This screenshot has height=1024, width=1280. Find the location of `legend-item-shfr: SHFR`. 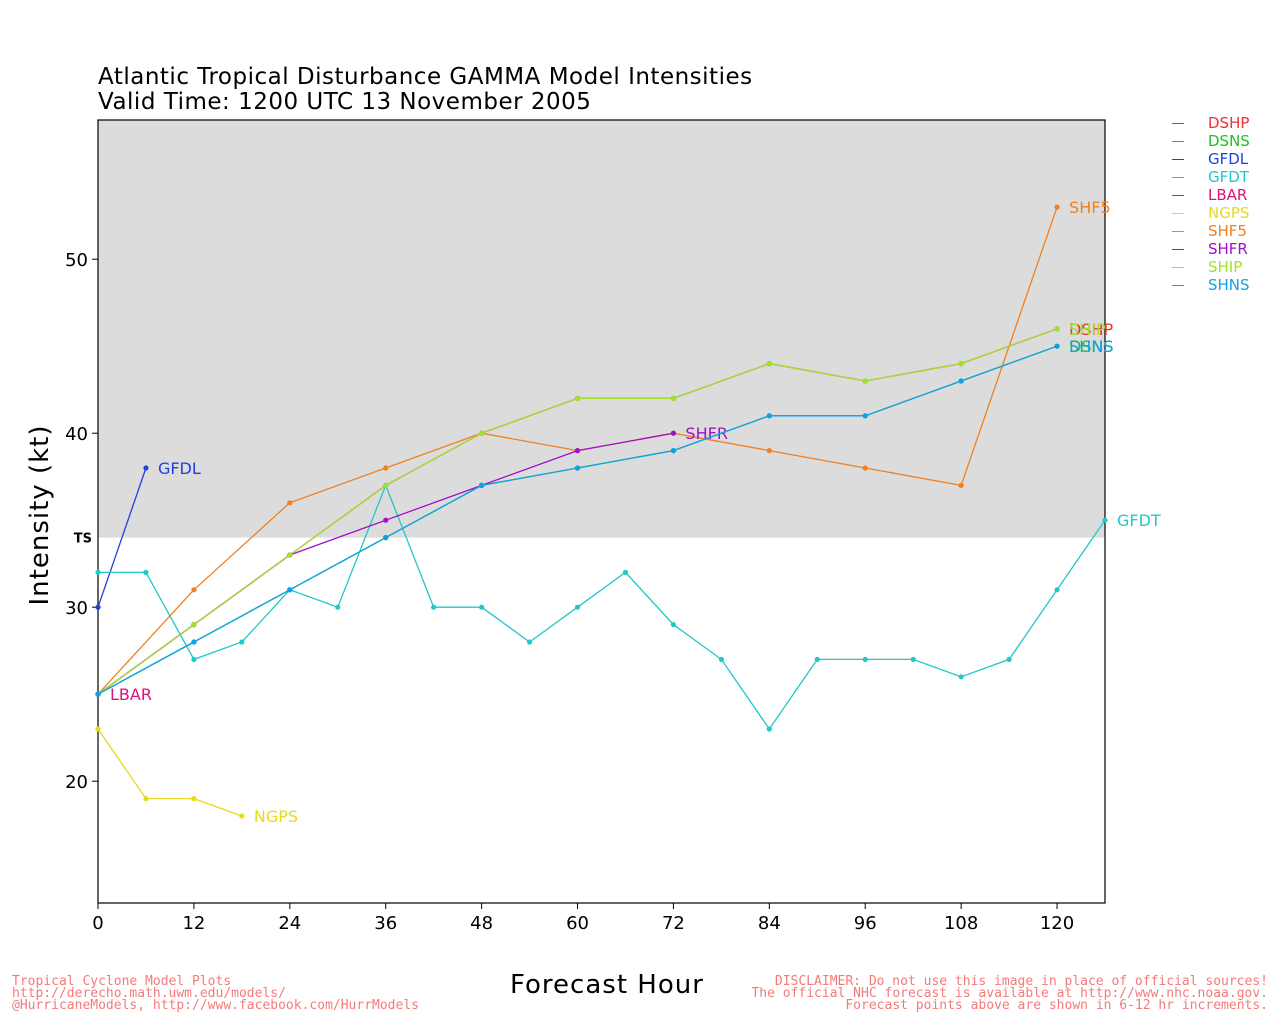

legend-item-shfr: SHFR is located at coordinates (1211, 249).